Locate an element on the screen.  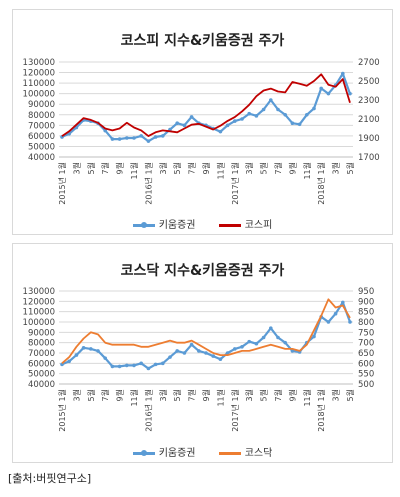
legend-item-kosdaq: 코스닥 is located at coordinates (245, 451).